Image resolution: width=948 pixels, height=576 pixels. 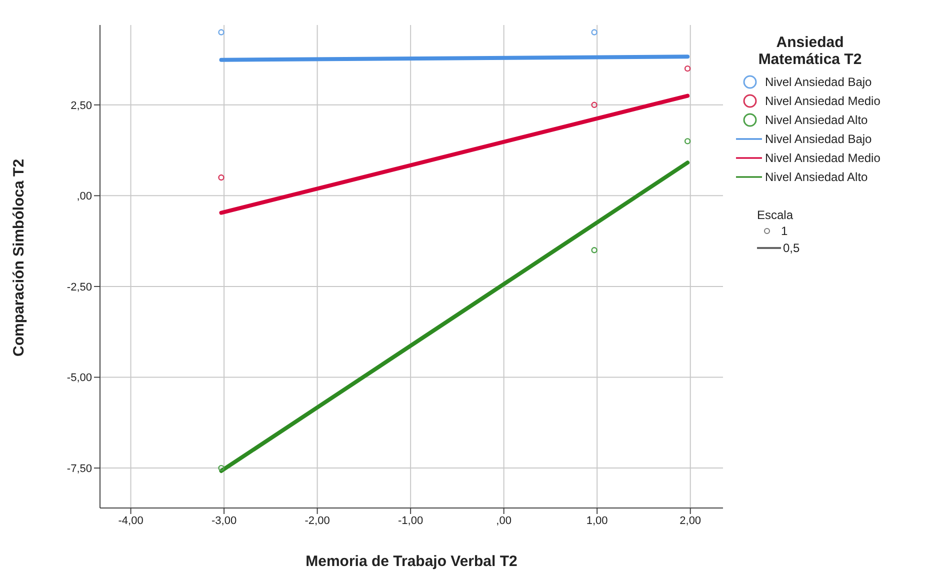 What do you see at coordinates (412, 561) in the screenshot?
I see `x-axis-title: Memoria de Trabajo Verbal T2` at bounding box center [412, 561].